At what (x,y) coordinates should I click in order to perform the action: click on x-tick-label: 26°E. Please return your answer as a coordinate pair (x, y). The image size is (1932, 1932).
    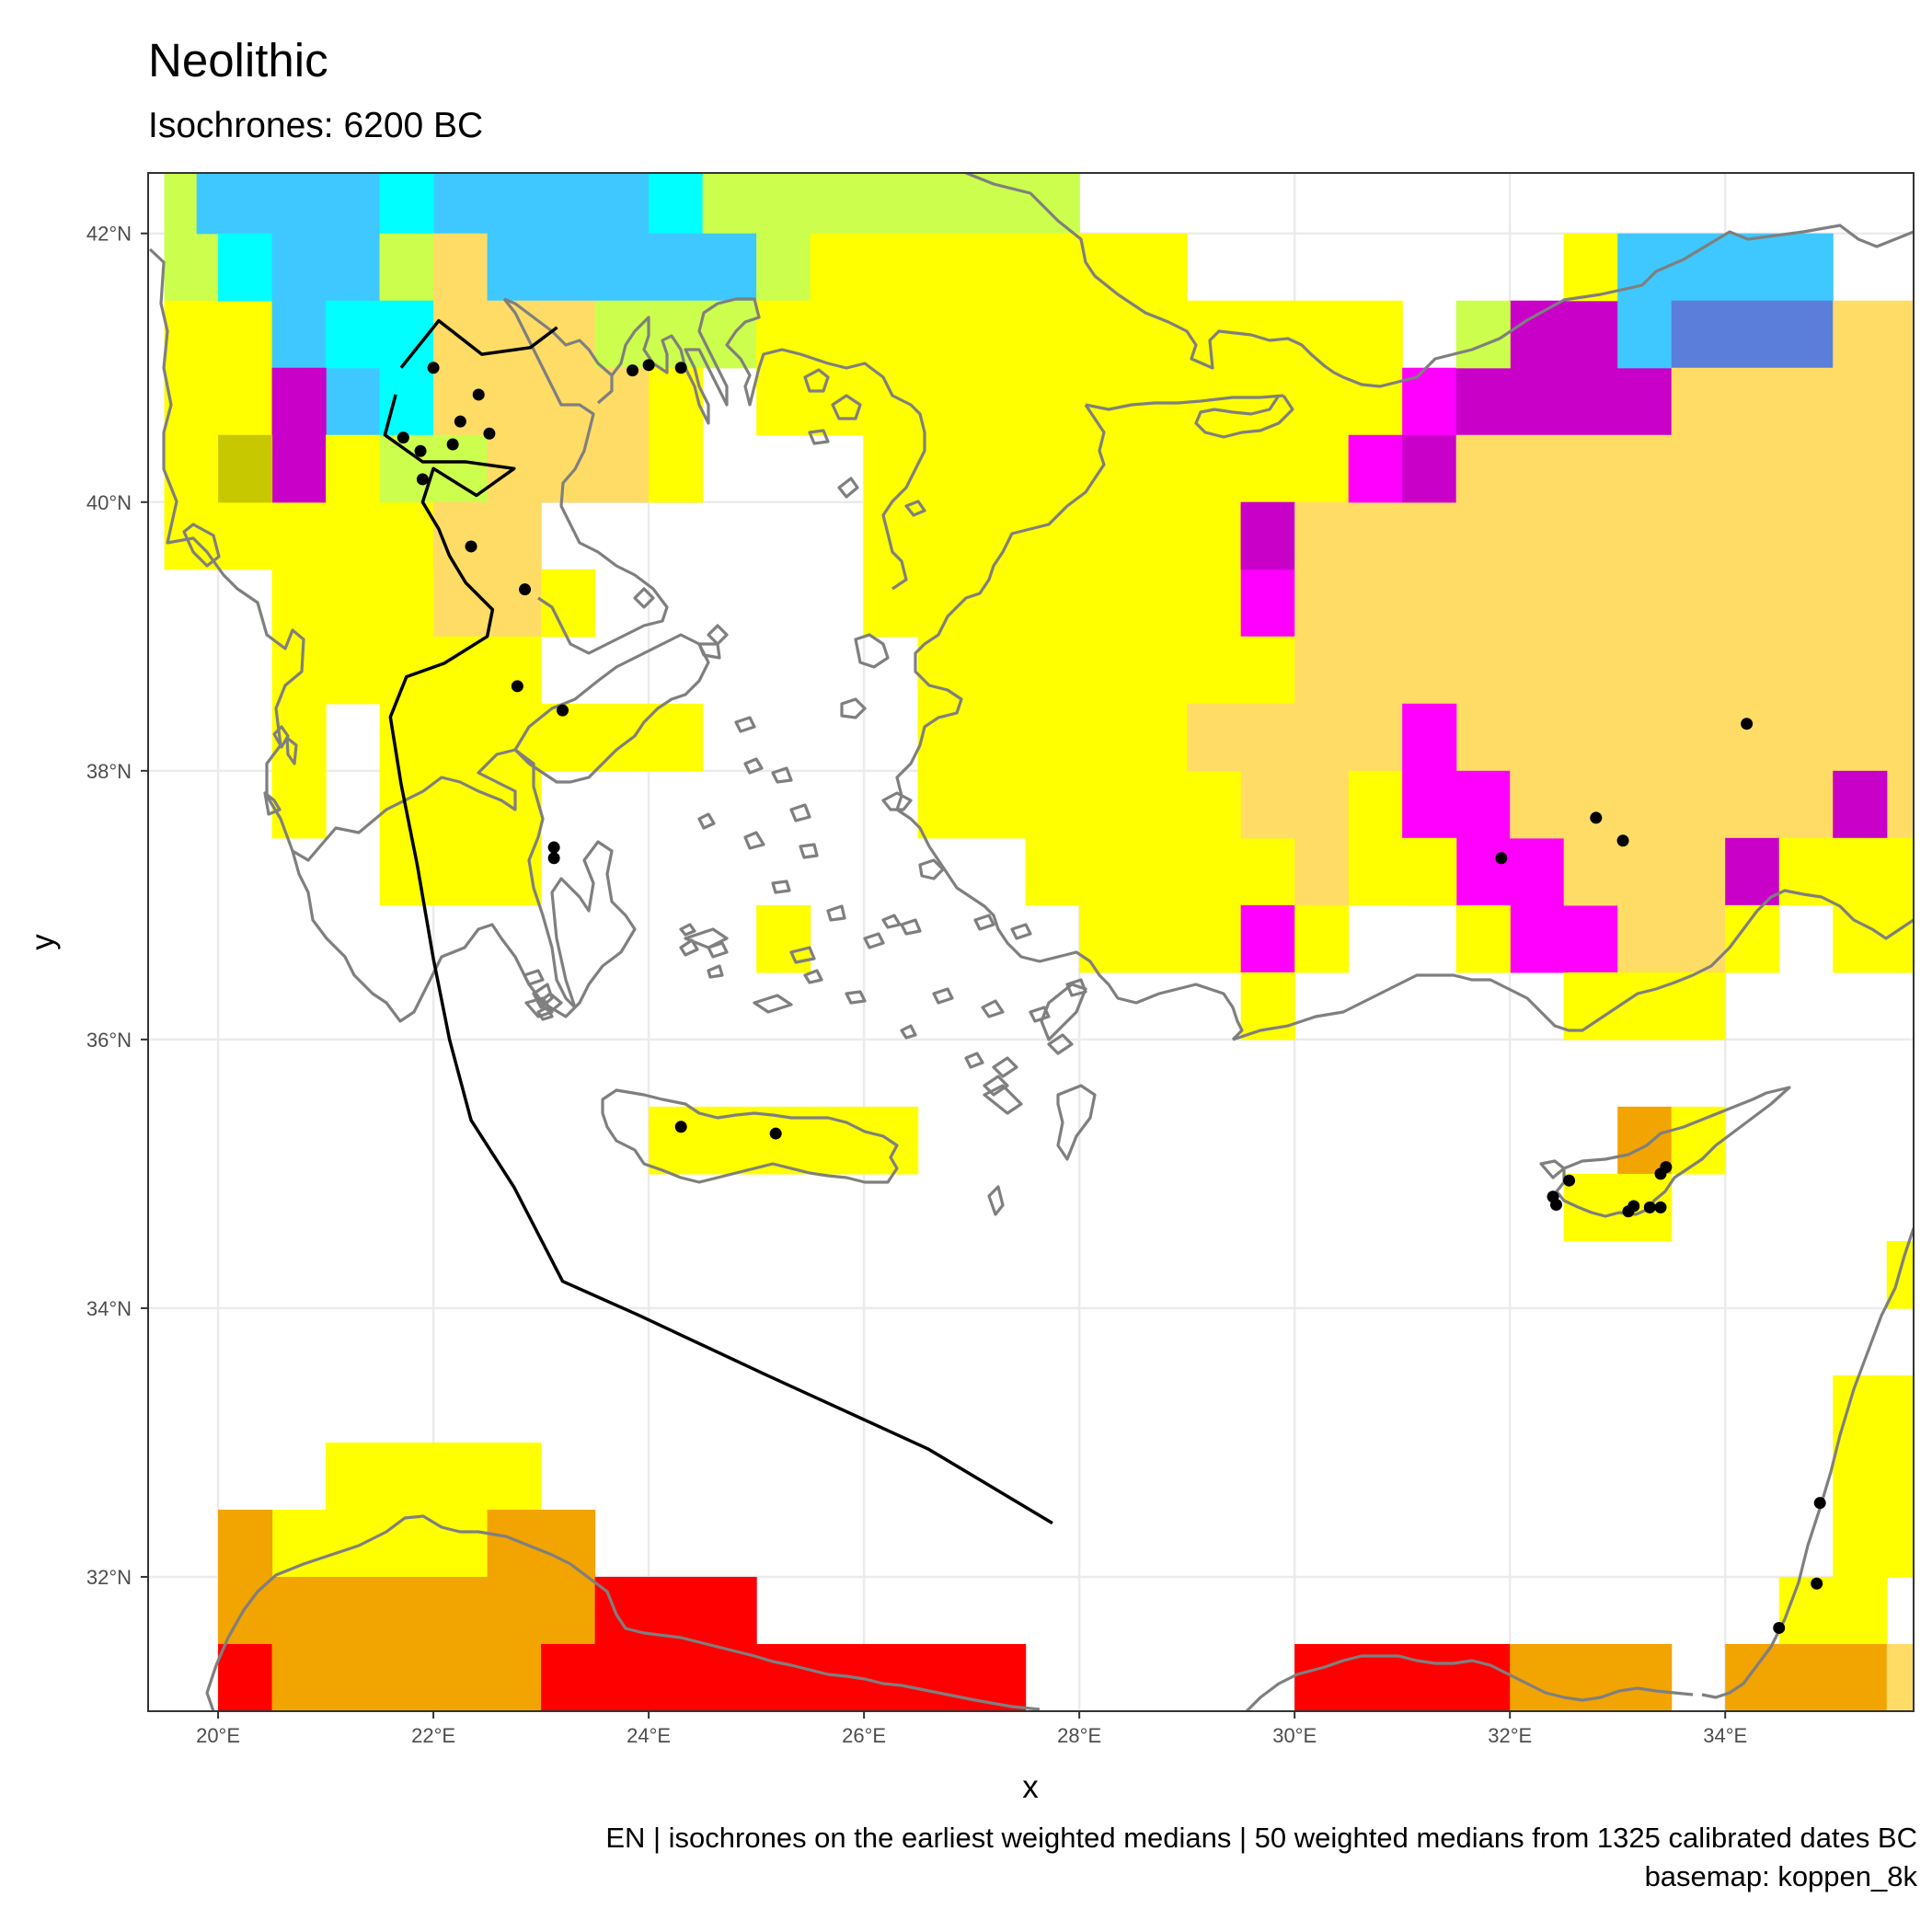
    Looking at the image, I should click on (864, 1735).